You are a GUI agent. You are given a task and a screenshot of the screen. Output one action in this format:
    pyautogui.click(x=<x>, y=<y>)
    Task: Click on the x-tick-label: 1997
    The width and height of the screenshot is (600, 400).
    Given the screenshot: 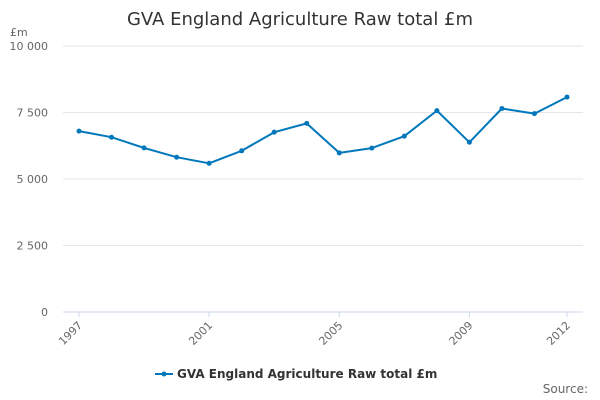 What is the action you would take?
    pyautogui.click(x=70, y=333)
    